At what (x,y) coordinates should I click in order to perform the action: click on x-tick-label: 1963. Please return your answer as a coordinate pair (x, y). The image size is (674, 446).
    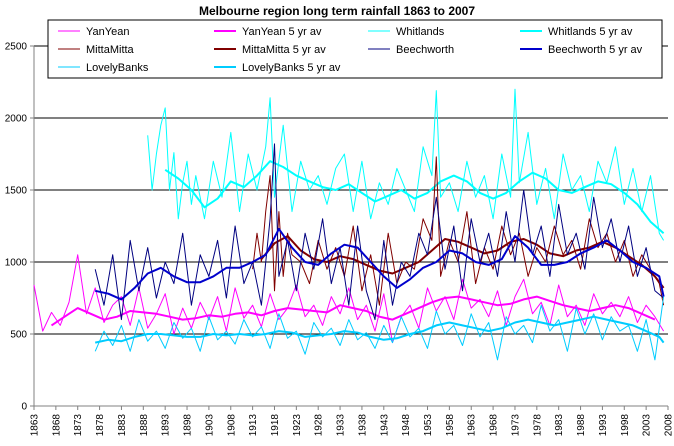
    Looking at the image, I should click on (472, 425).